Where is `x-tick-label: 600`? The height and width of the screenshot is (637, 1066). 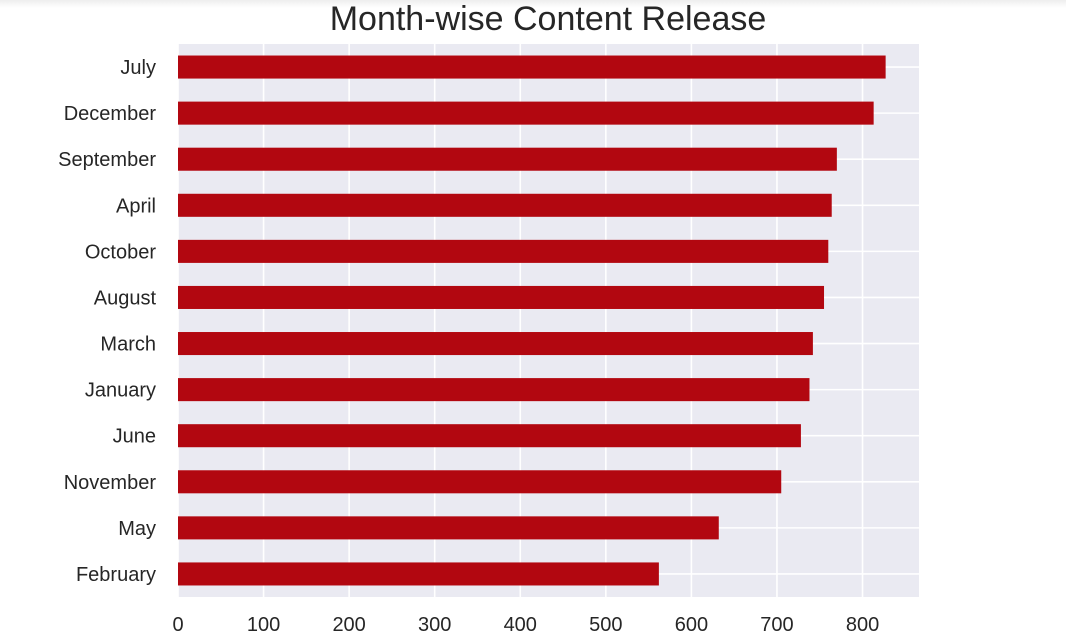
x-tick-label: 600 is located at coordinates (691, 625).